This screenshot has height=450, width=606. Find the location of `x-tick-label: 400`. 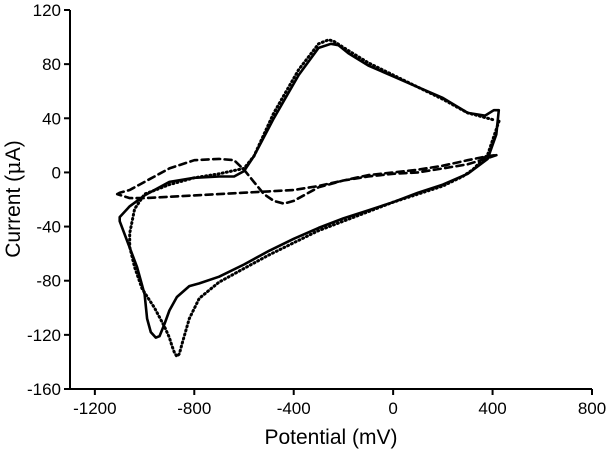

x-tick-label: 400 is located at coordinates (492, 408).